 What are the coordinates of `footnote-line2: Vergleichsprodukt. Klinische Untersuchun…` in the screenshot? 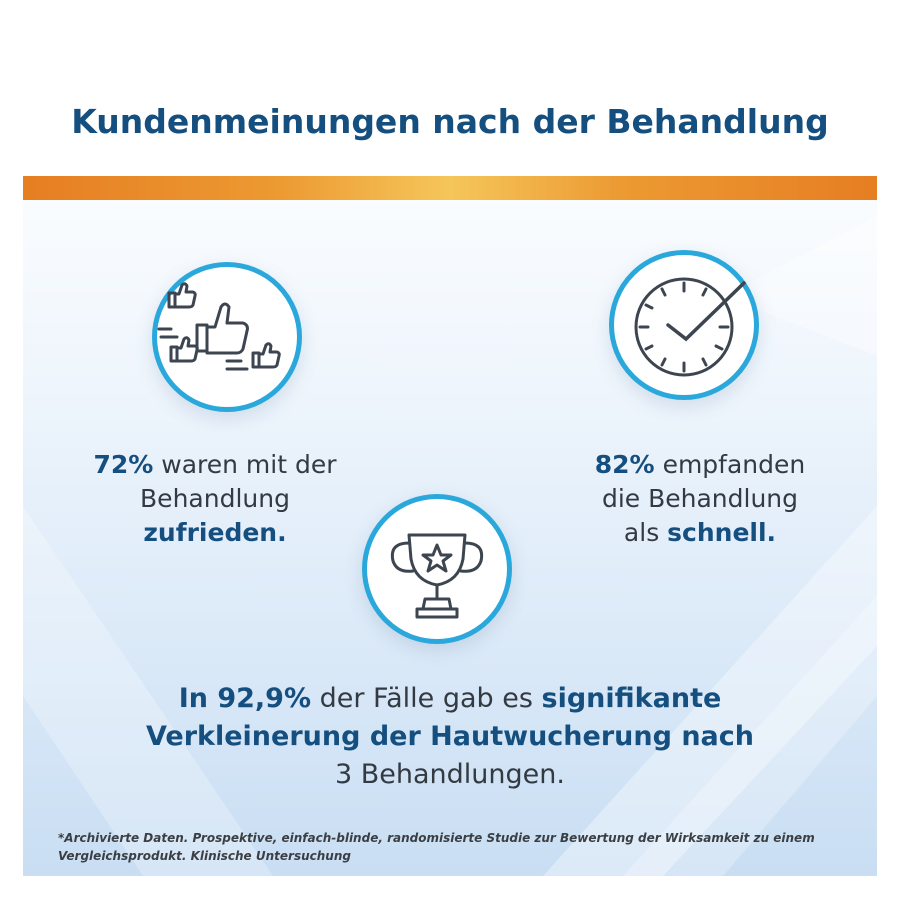 It's located at (204, 856).